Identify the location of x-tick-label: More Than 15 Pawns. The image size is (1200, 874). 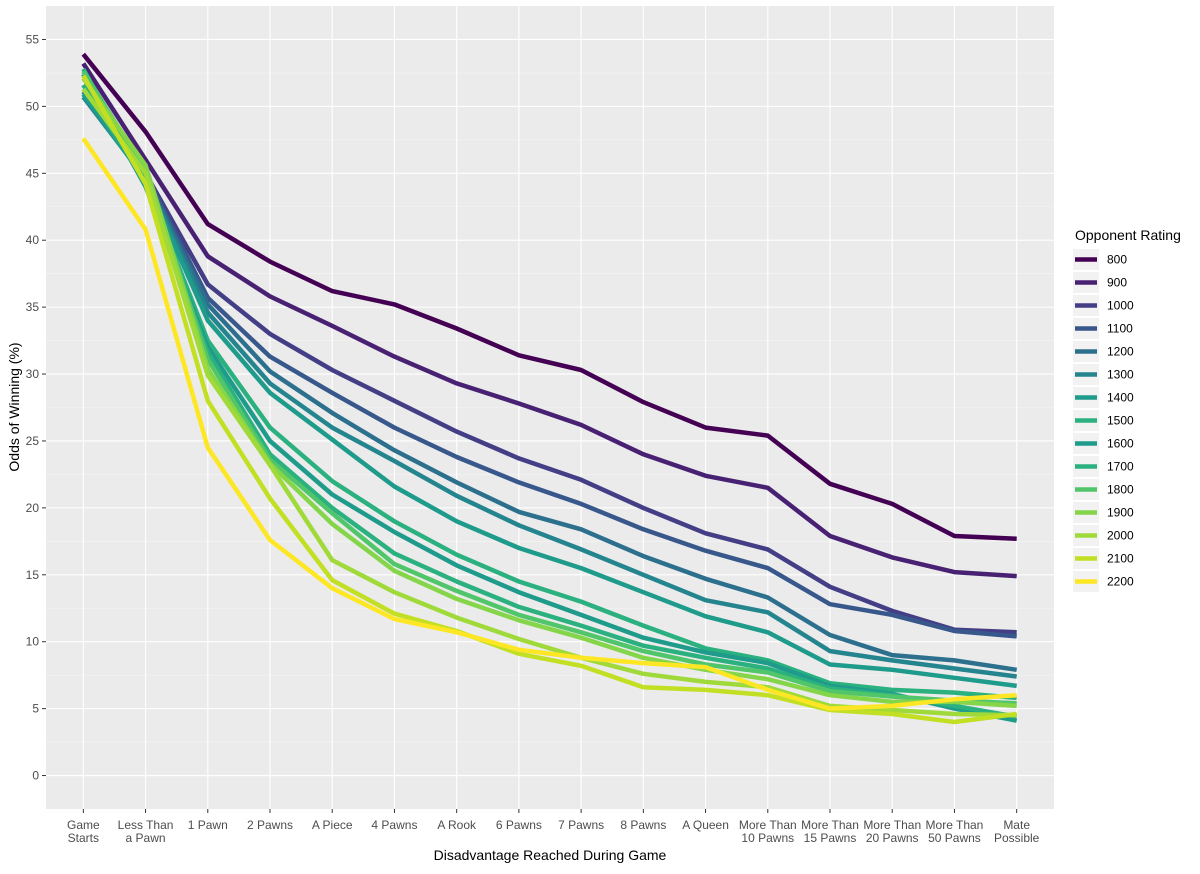
(830, 831).